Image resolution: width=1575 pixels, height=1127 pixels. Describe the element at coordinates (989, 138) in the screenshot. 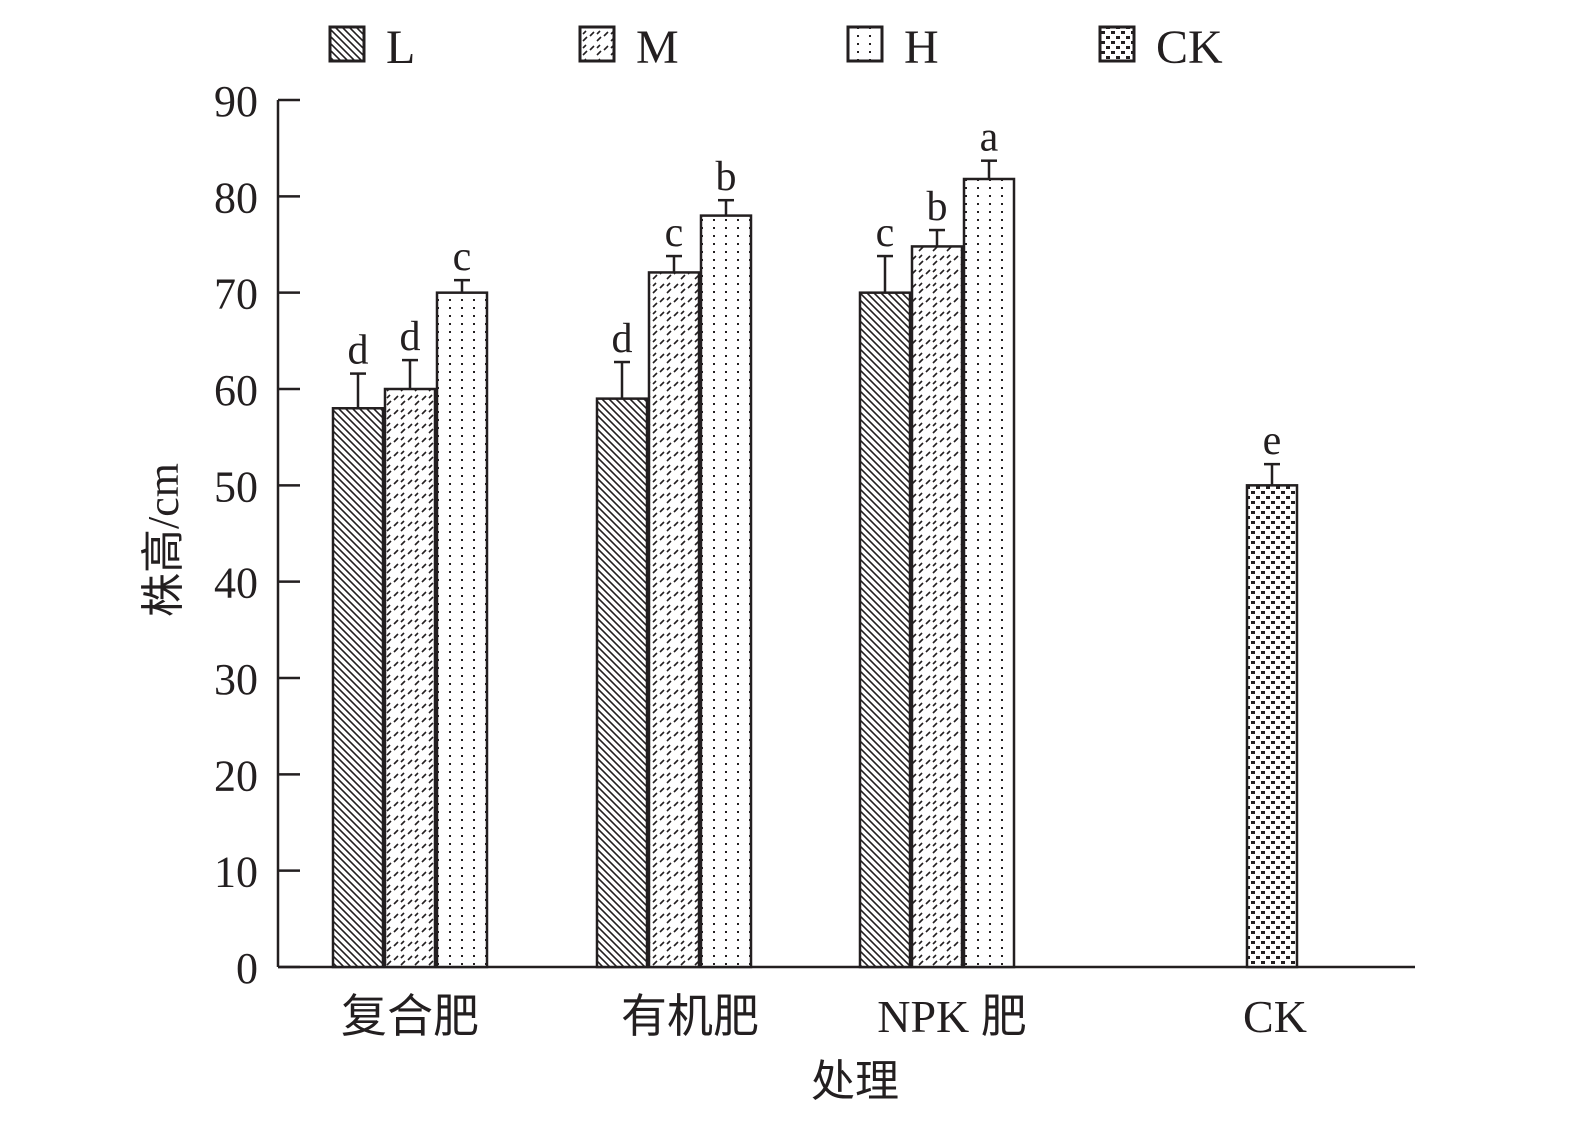

I see `significance-letter: a` at that location.